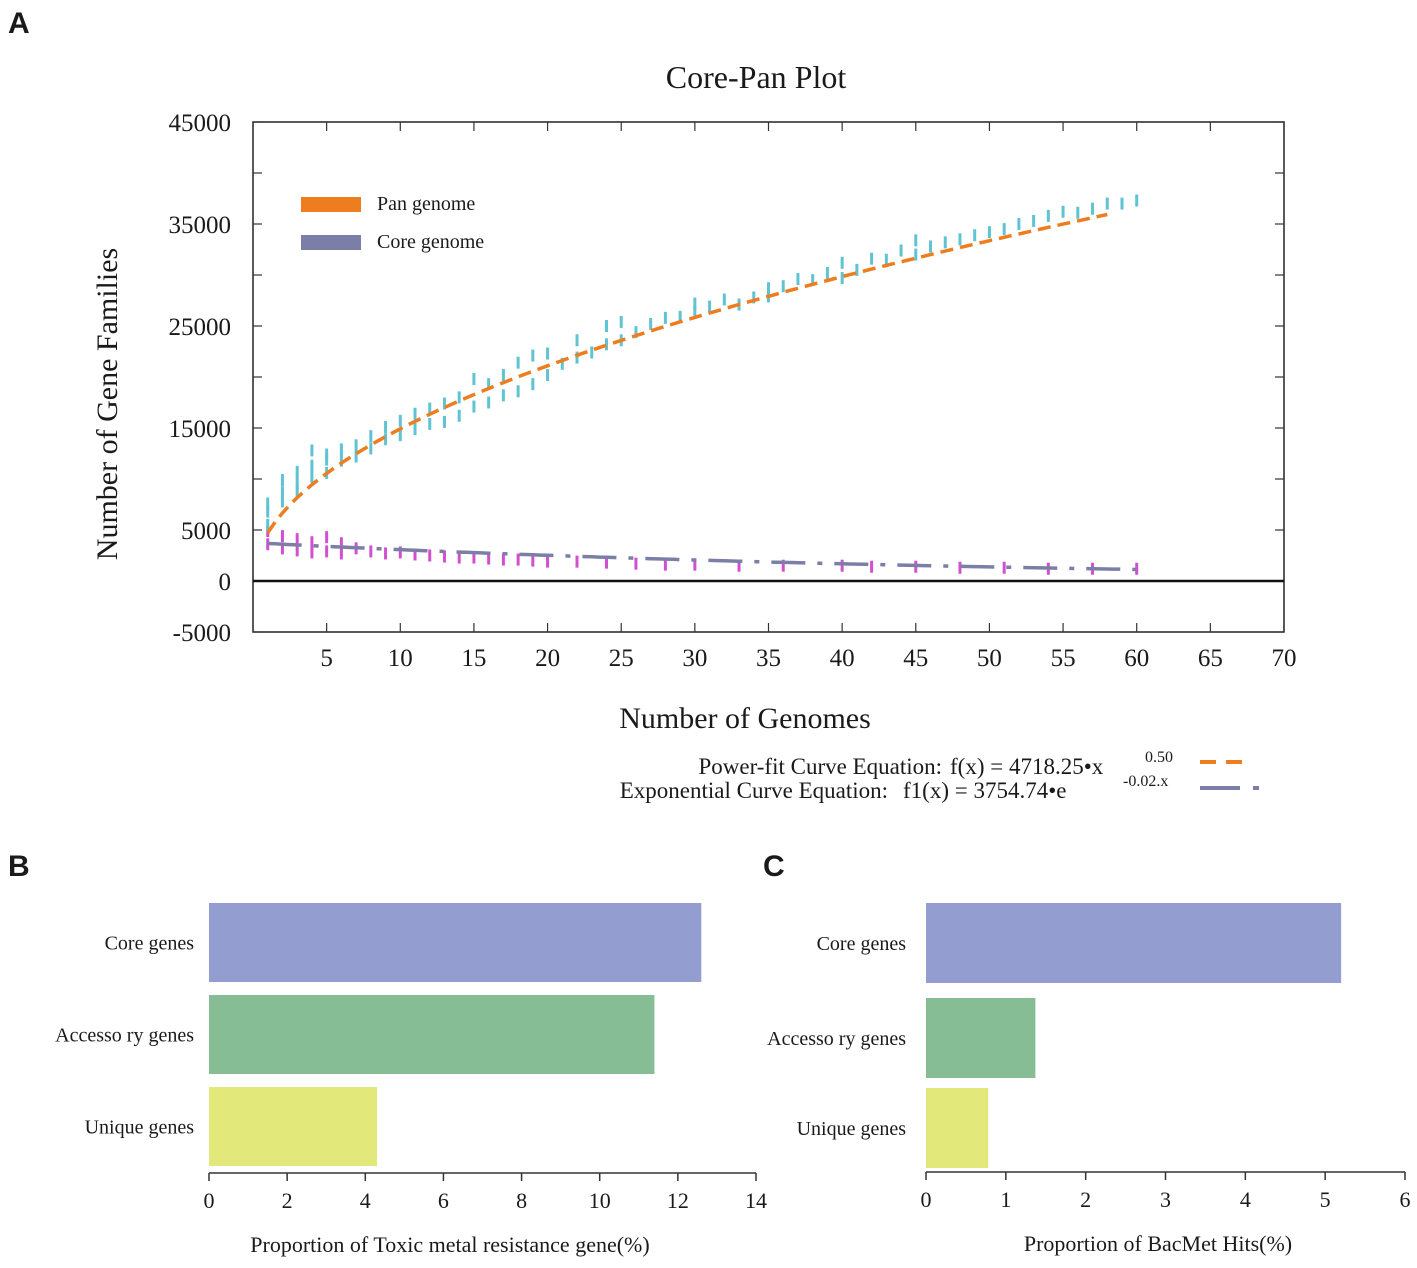  Describe the element at coordinates (200, 225) in the screenshot. I see `y-tick-label: 35000` at that location.